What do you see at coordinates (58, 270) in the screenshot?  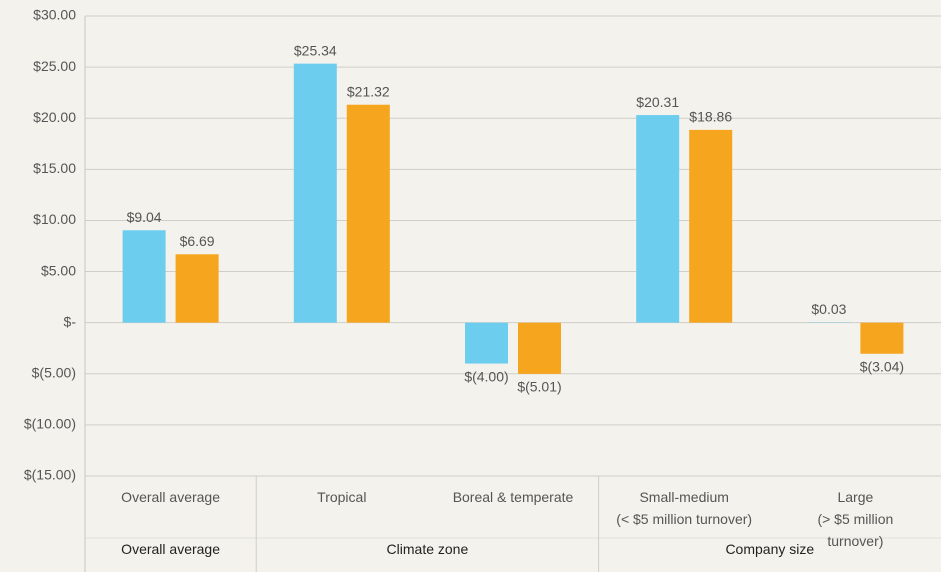 I see `y-tick-label: $5.00` at bounding box center [58, 270].